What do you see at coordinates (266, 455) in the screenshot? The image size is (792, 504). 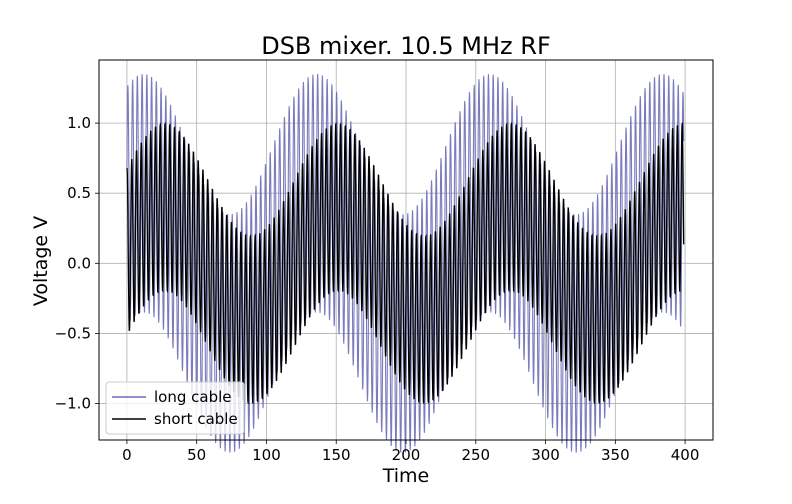 I see `x-tick-label: 100` at bounding box center [266, 455].